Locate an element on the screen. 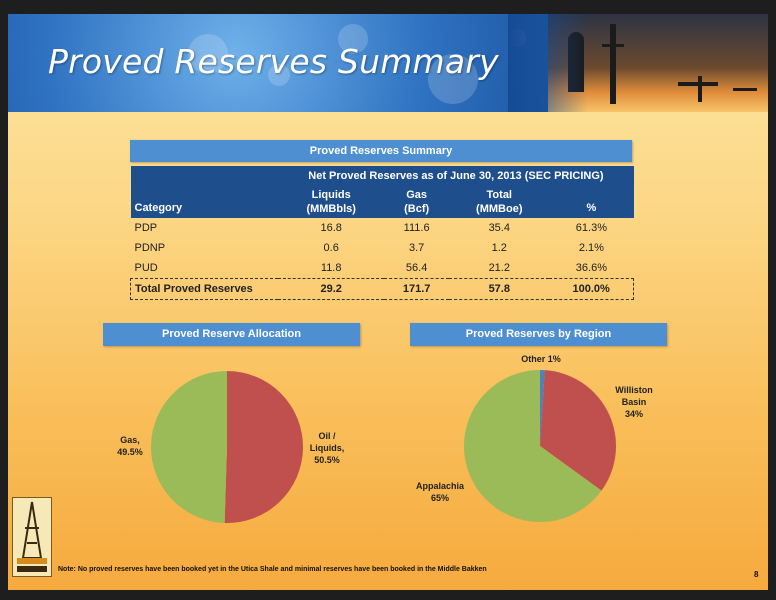  company-logo is located at coordinates (32, 537).